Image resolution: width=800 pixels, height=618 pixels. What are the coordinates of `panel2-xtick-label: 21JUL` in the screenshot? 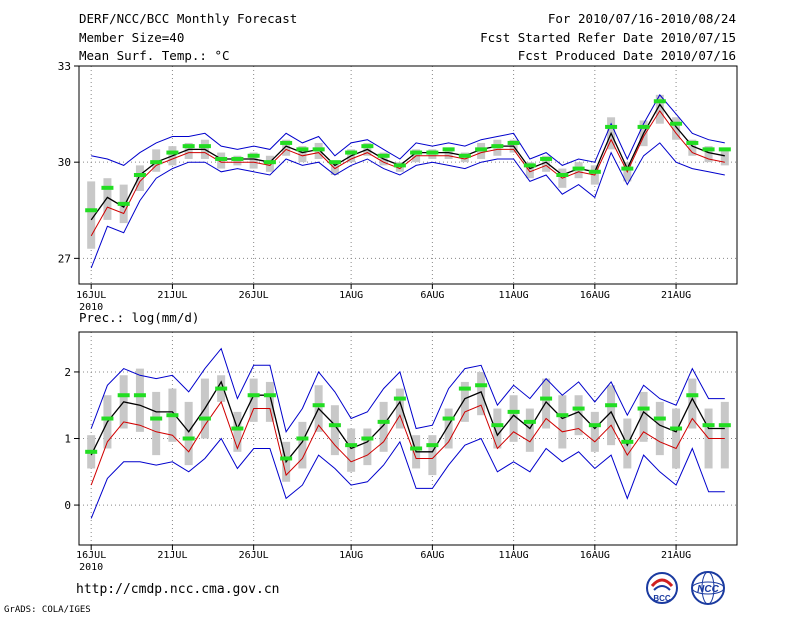 It's located at (172, 555).